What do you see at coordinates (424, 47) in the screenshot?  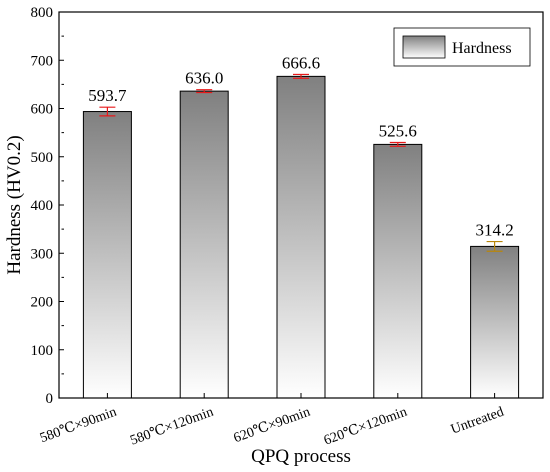 I see `legend-swatch` at bounding box center [424, 47].